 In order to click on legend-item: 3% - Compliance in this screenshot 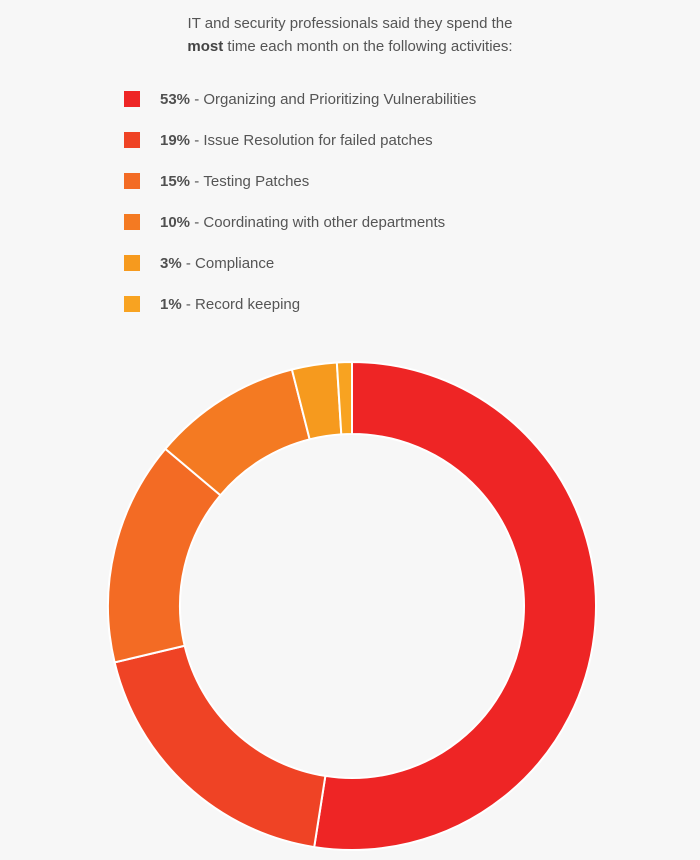, I will do `click(300, 263)`.